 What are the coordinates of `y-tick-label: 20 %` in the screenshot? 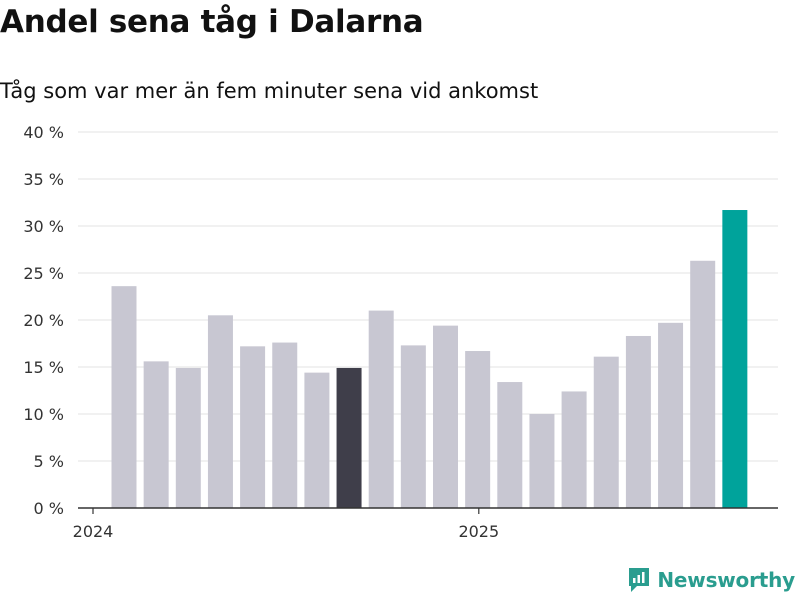 It's located at (43, 320).